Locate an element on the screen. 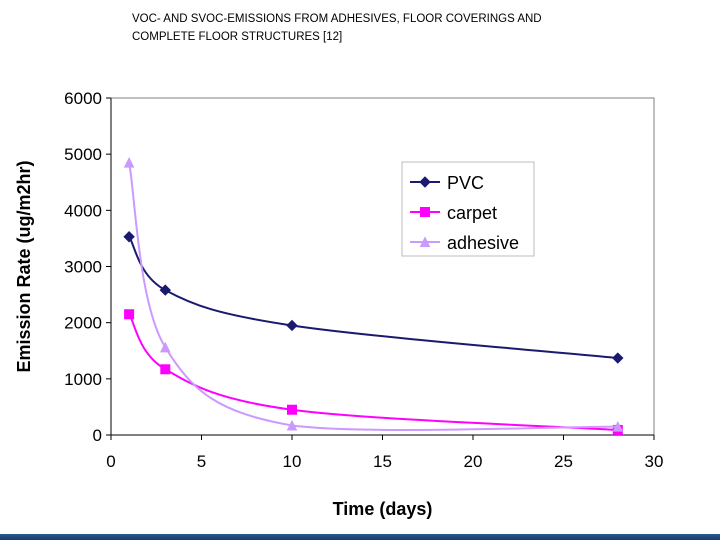  y-tick-label: 3000 is located at coordinates (83, 267).